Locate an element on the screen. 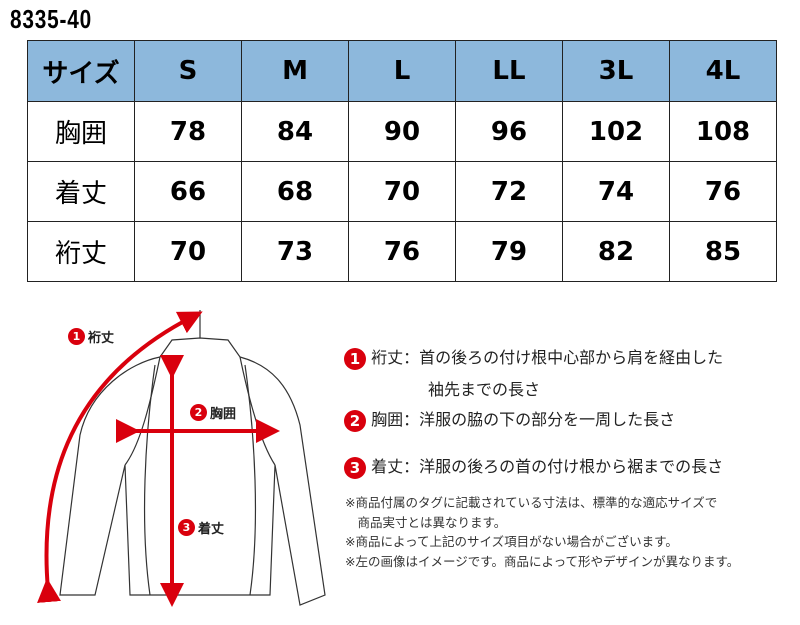 This screenshot has height=625, width=800. table-row: 胸囲 78 84 90 96 102 108 is located at coordinates (402, 131).